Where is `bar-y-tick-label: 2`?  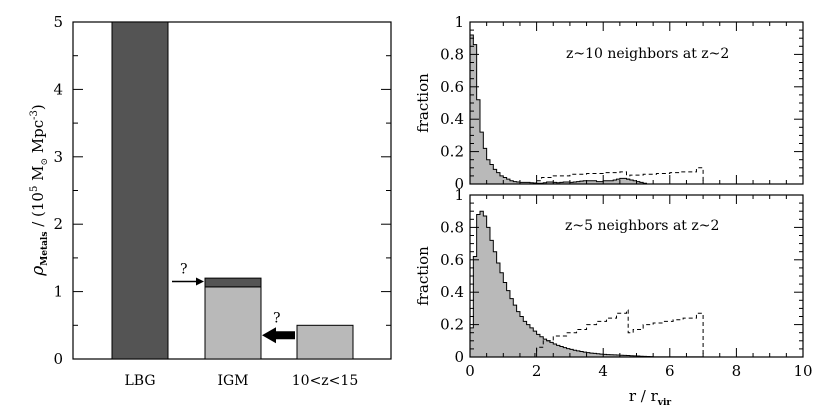
bar-y-tick-label: 2 is located at coordinates (58, 224).